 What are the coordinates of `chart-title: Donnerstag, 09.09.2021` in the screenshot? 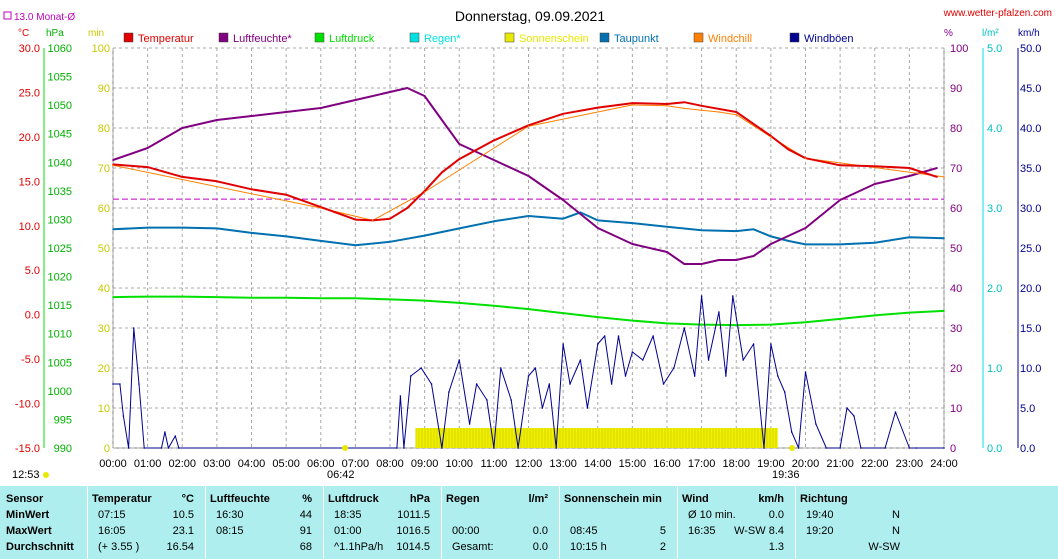 It's located at (530, 16).